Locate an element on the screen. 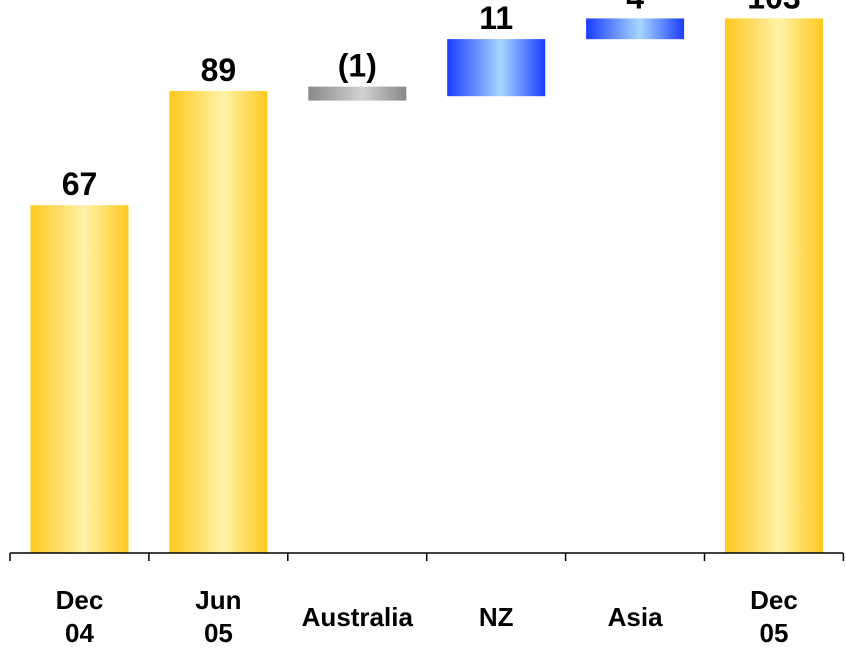  data-label-2: 89 is located at coordinates (219, 70).